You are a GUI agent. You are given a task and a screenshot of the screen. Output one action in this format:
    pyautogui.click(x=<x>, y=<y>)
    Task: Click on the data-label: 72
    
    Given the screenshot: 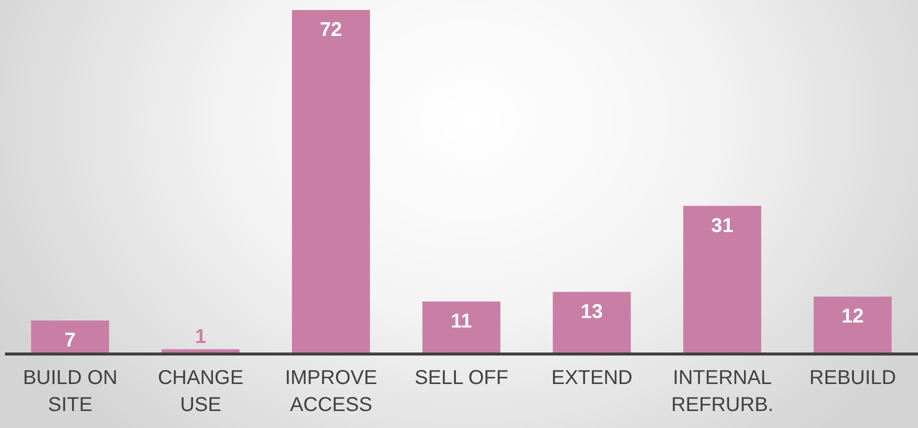 What is the action you would take?
    pyautogui.click(x=331, y=30)
    